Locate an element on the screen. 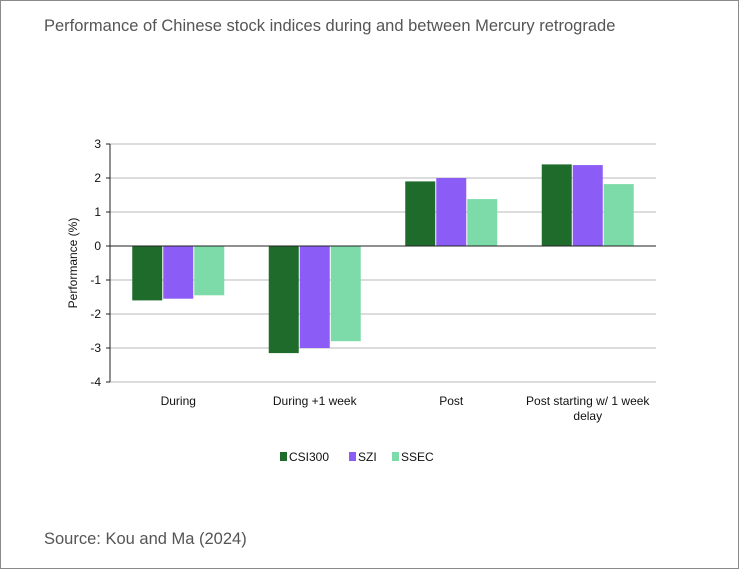  x-category-label: Post is located at coordinates (451, 401).